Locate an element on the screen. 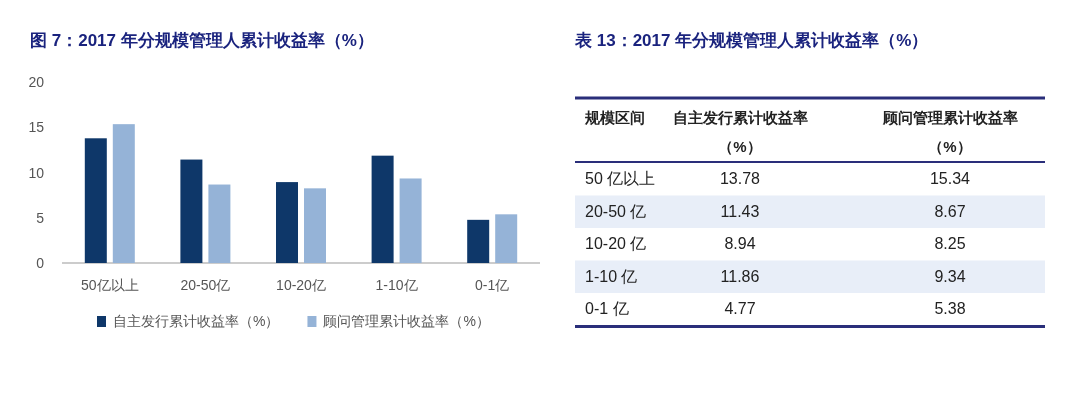  text: 11.43 is located at coordinates (740, 211).